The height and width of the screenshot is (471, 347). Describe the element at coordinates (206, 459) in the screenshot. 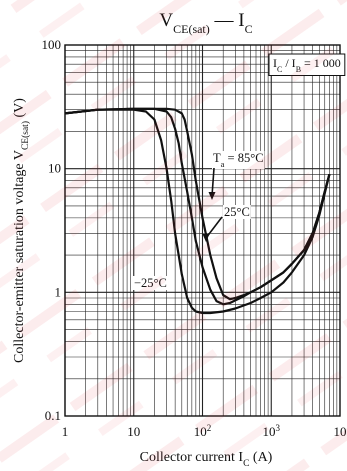

I see `x-axis-label: Collector current IC (A)` at that location.